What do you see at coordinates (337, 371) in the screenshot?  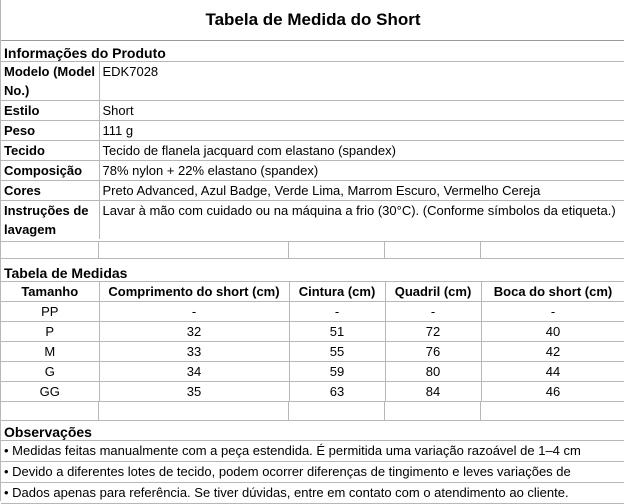 I see `waist-cell: 59` at bounding box center [337, 371].